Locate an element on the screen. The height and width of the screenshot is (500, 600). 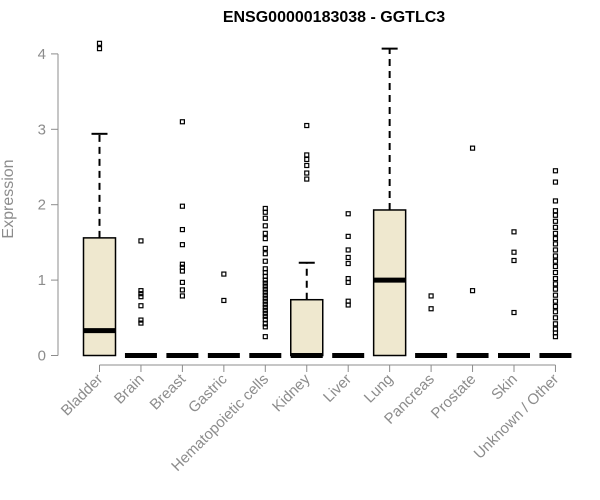
y-tick-label: 2 is located at coordinates (42, 205).